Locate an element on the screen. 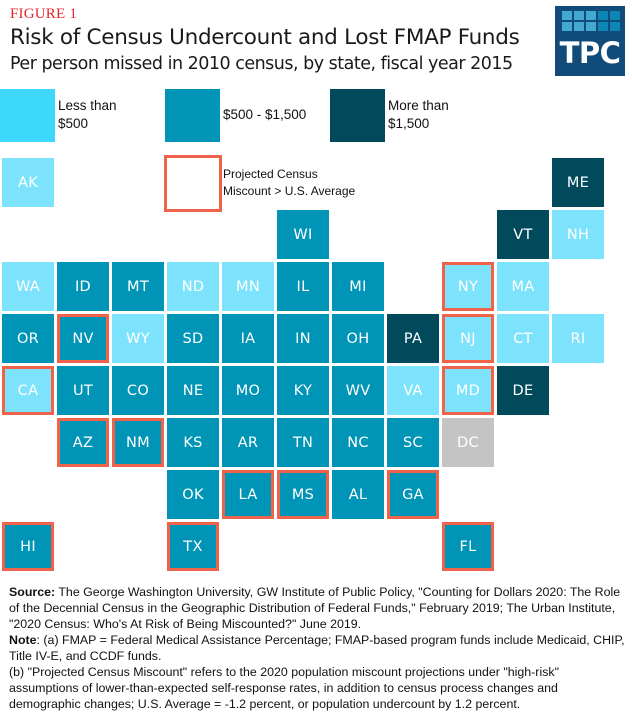 Image resolution: width=632 pixels, height=722 pixels. state-label: ID is located at coordinates (83, 286).